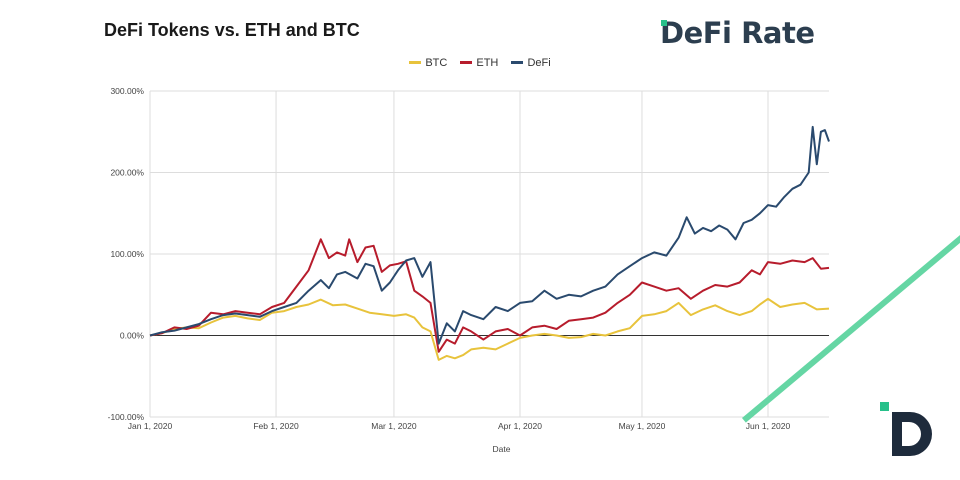  I want to click on x-tick-label: Mar 1, 2020, so click(394, 426).